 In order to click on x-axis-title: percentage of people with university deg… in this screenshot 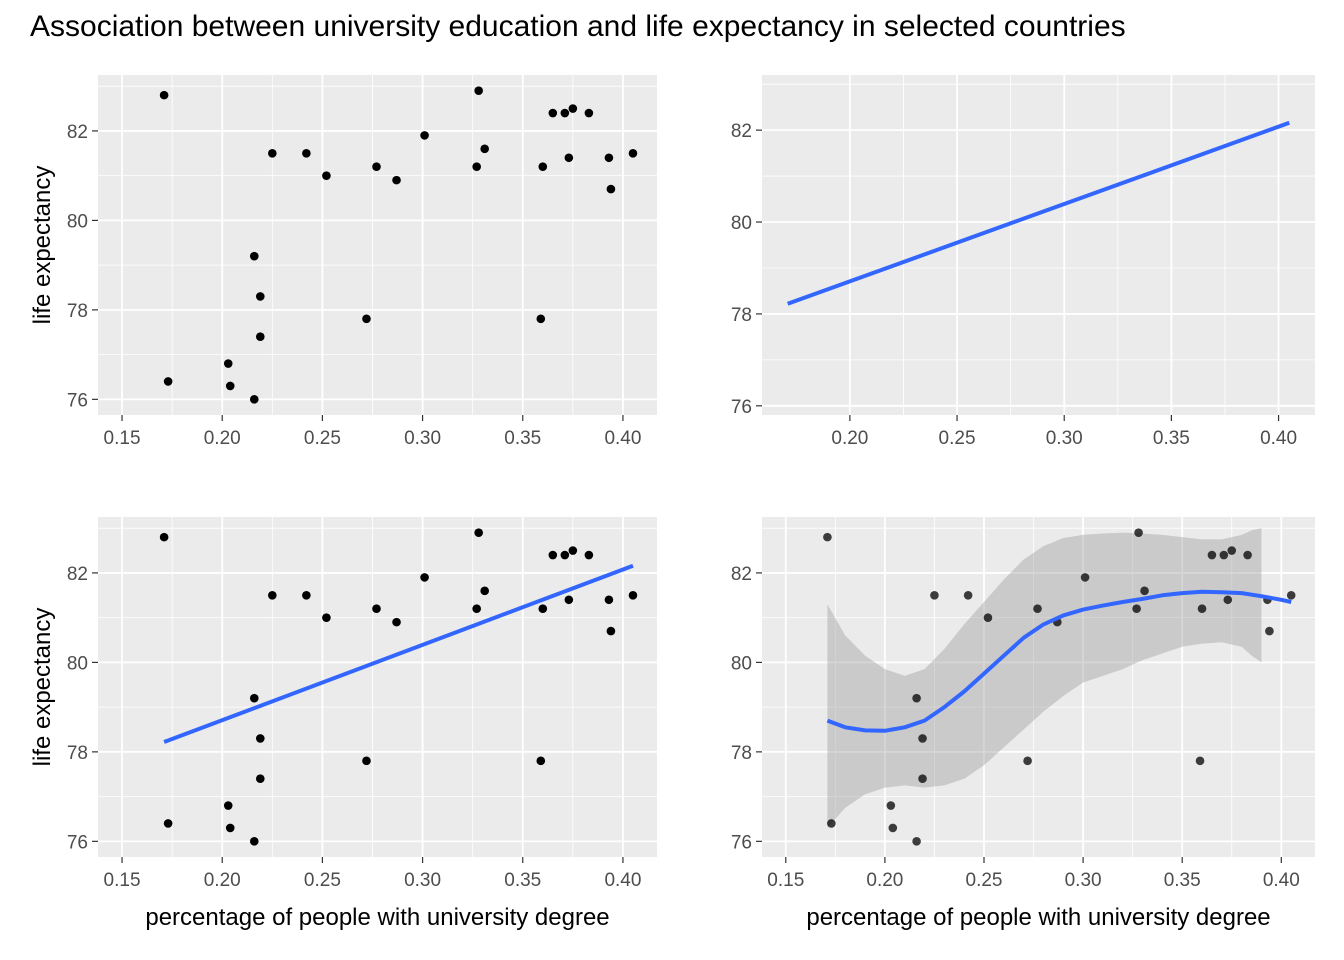, I will do `click(1038, 917)`.